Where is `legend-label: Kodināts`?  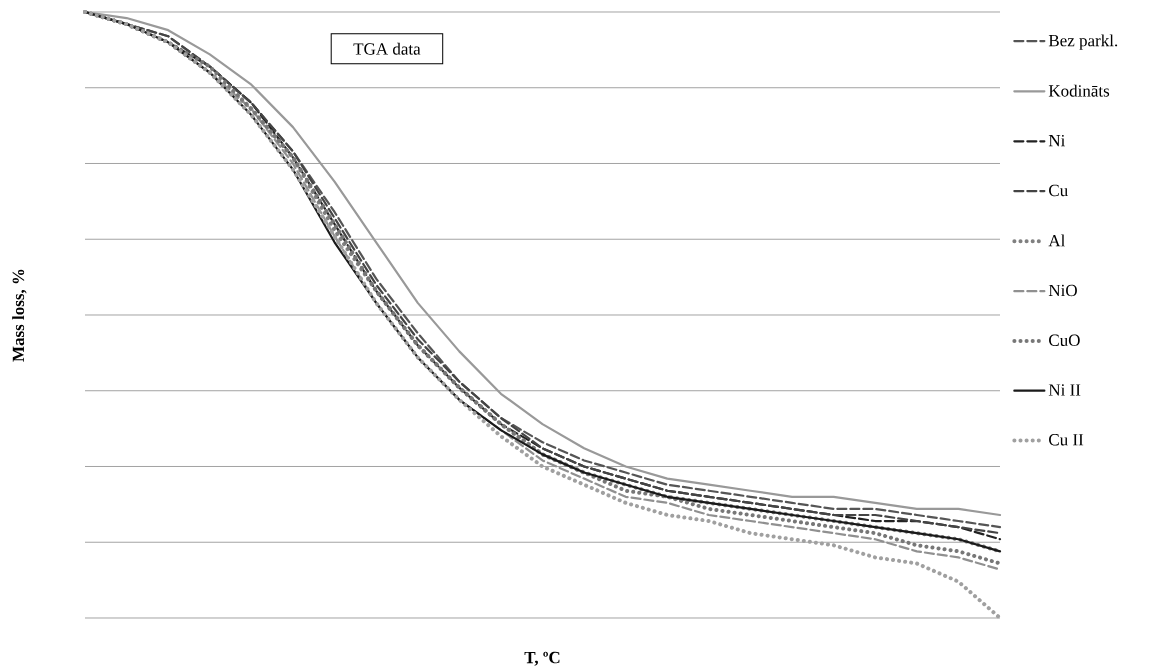 legend-label: Kodināts is located at coordinates (1079, 90).